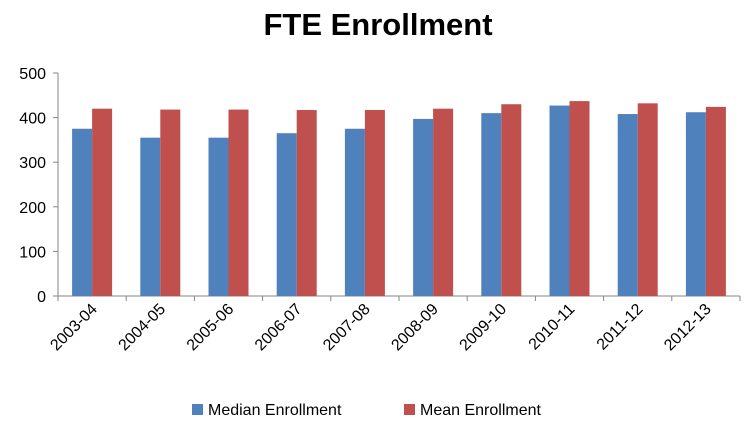 Image resolution: width=744 pixels, height=432 pixels. What do you see at coordinates (347, 328) in the screenshot?
I see `x-tick-label-2007-08: 2007-08` at bounding box center [347, 328].